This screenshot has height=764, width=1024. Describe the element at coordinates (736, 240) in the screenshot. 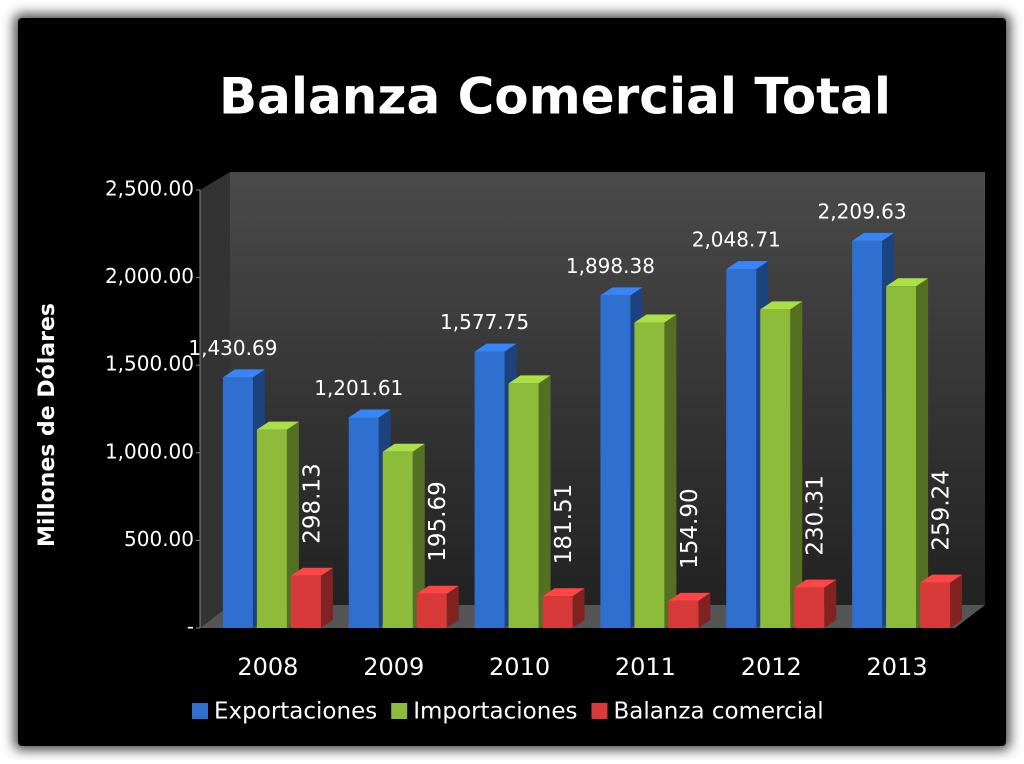

I see `data-label: 2,048.71` at that location.